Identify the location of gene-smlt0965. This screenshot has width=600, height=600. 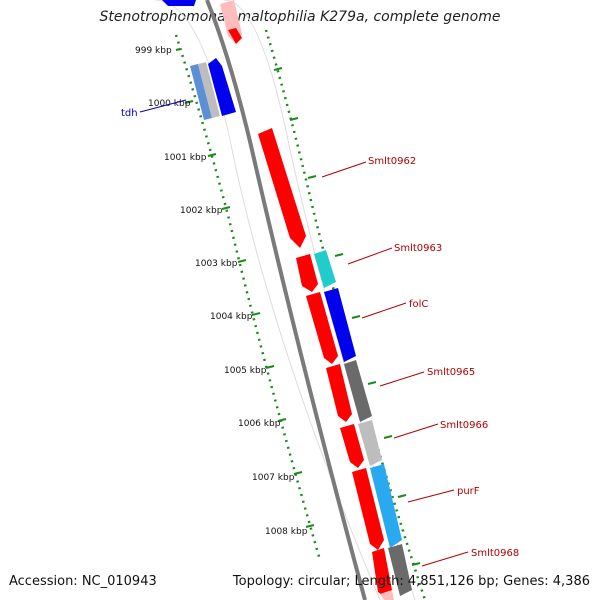
(358, 391).